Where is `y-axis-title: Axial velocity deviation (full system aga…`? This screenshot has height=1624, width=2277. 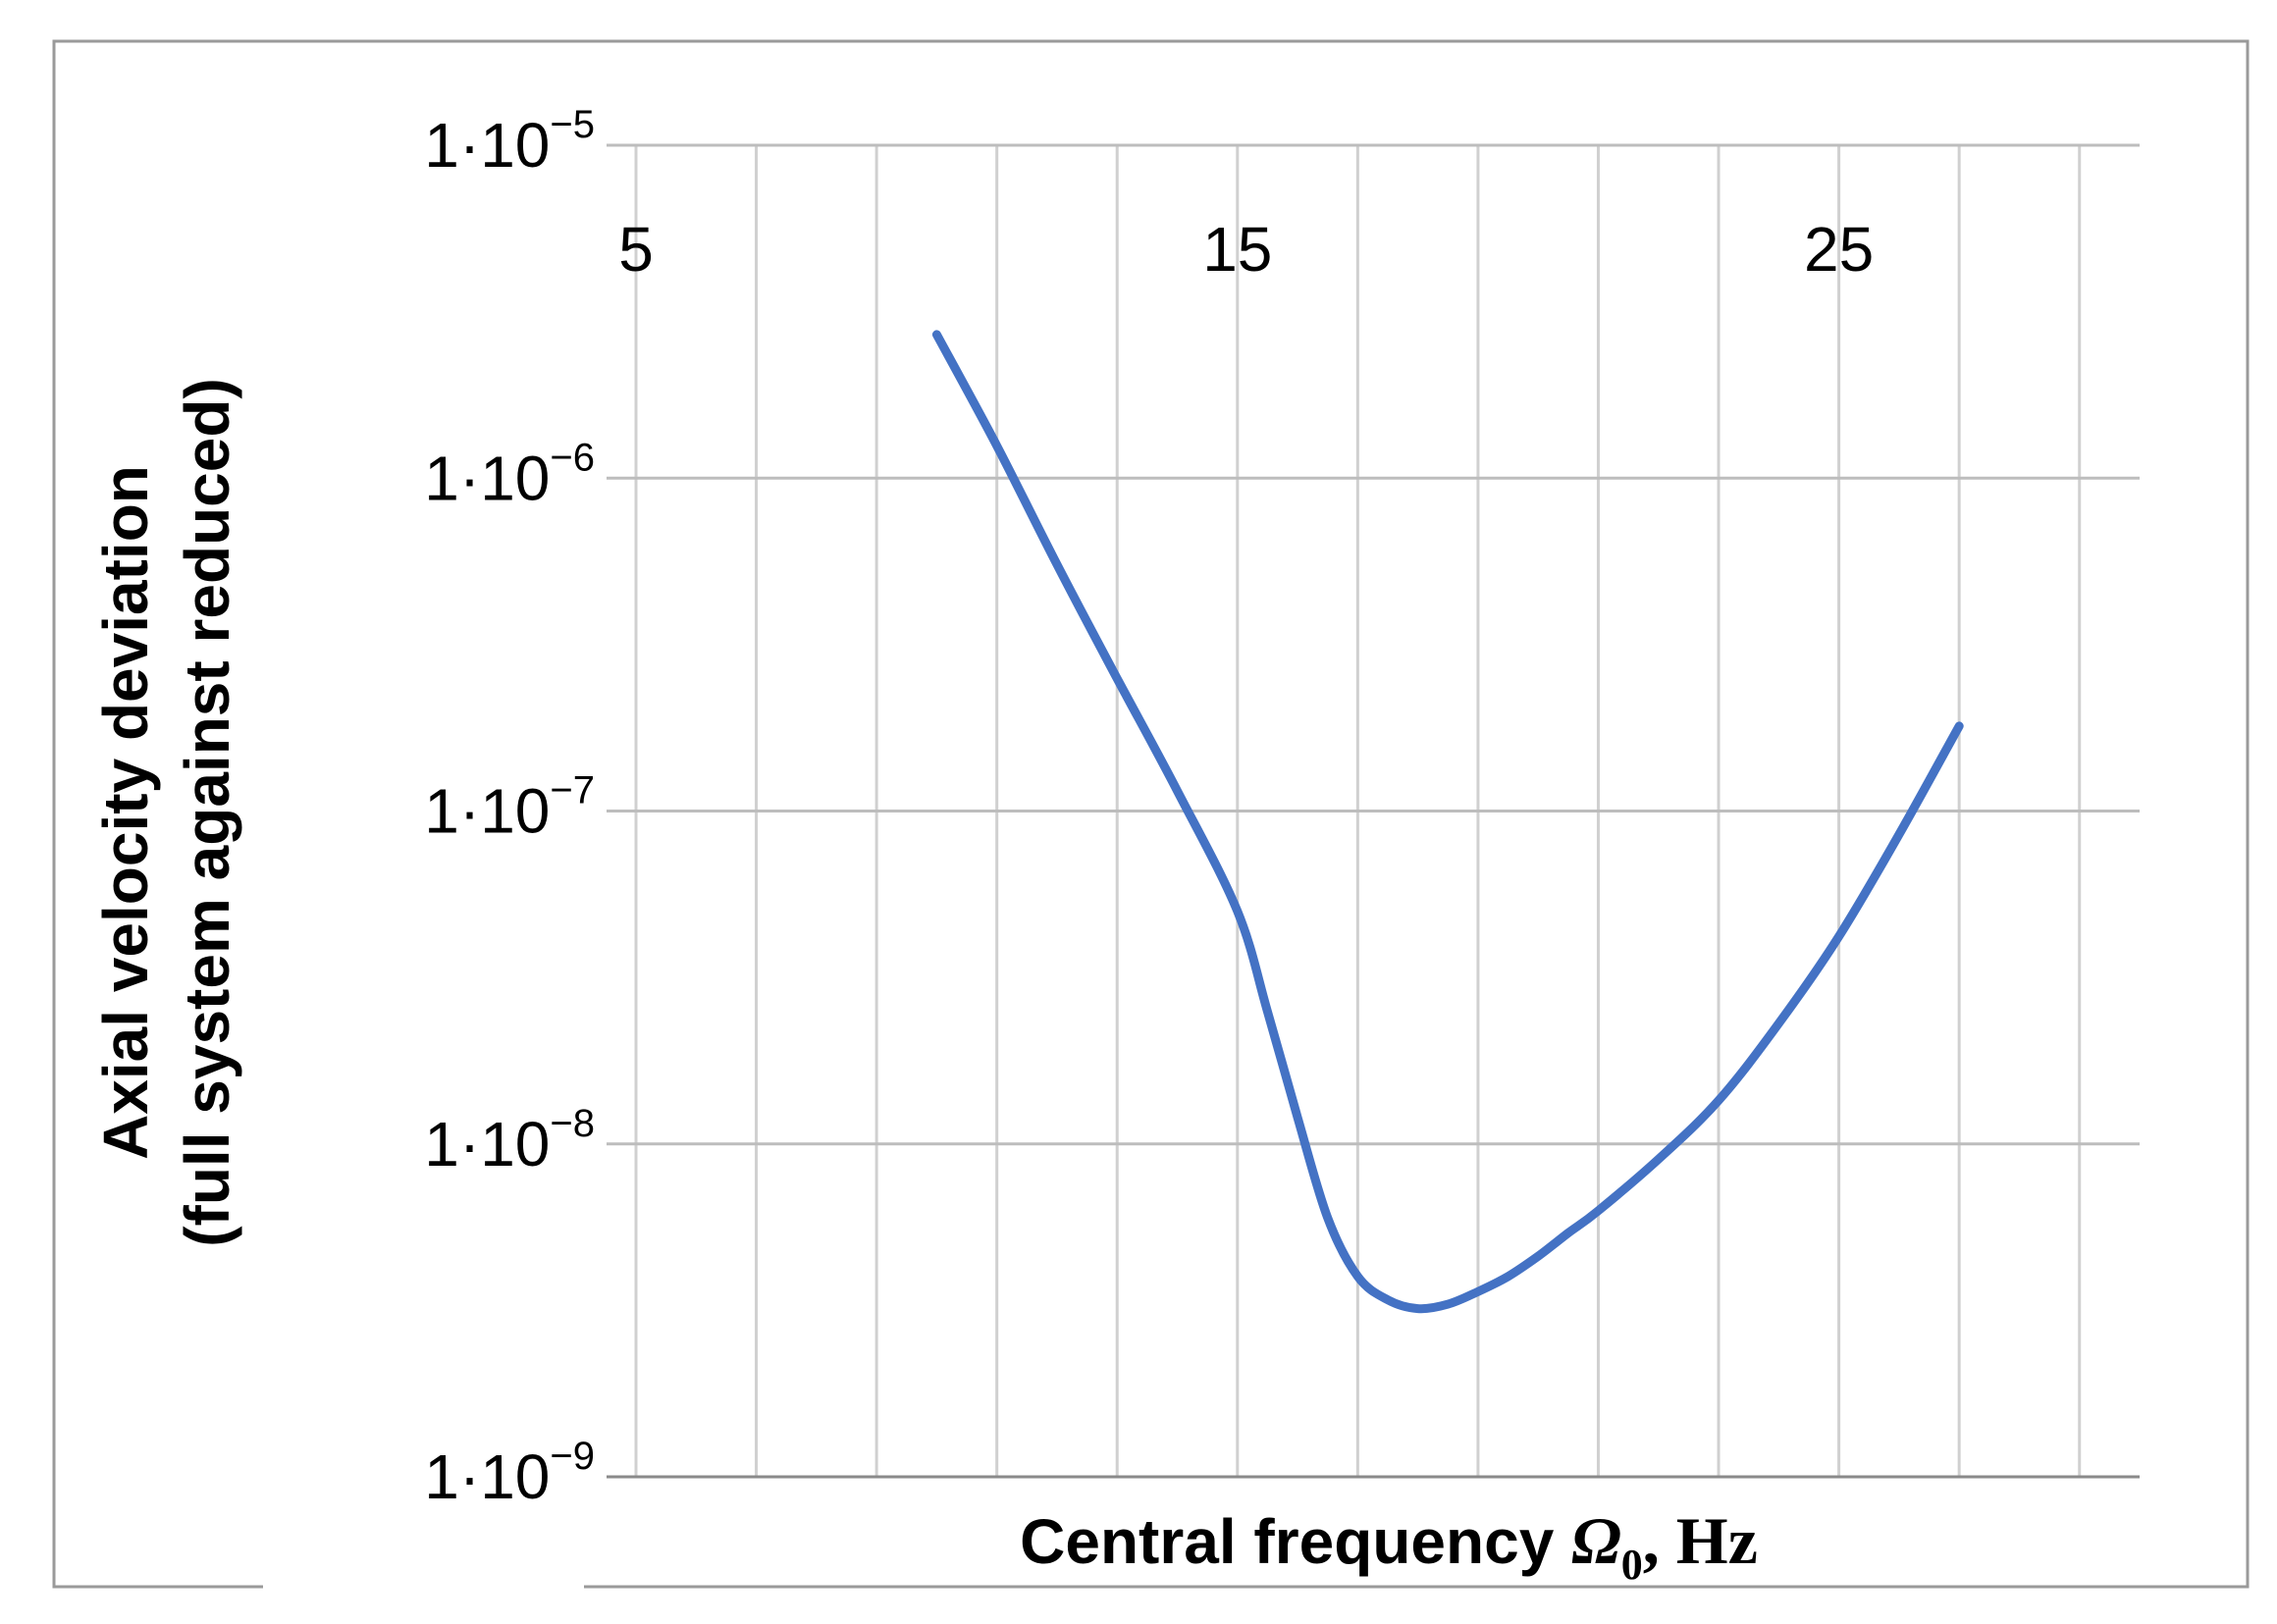 y-axis-title: Axial velocity deviation (full system aga… is located at coordinates (166, 812).